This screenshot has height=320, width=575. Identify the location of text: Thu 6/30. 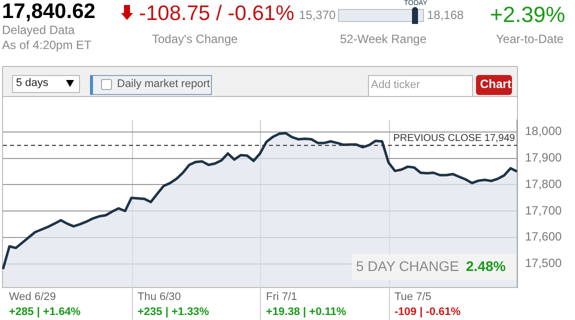
(159, 297).